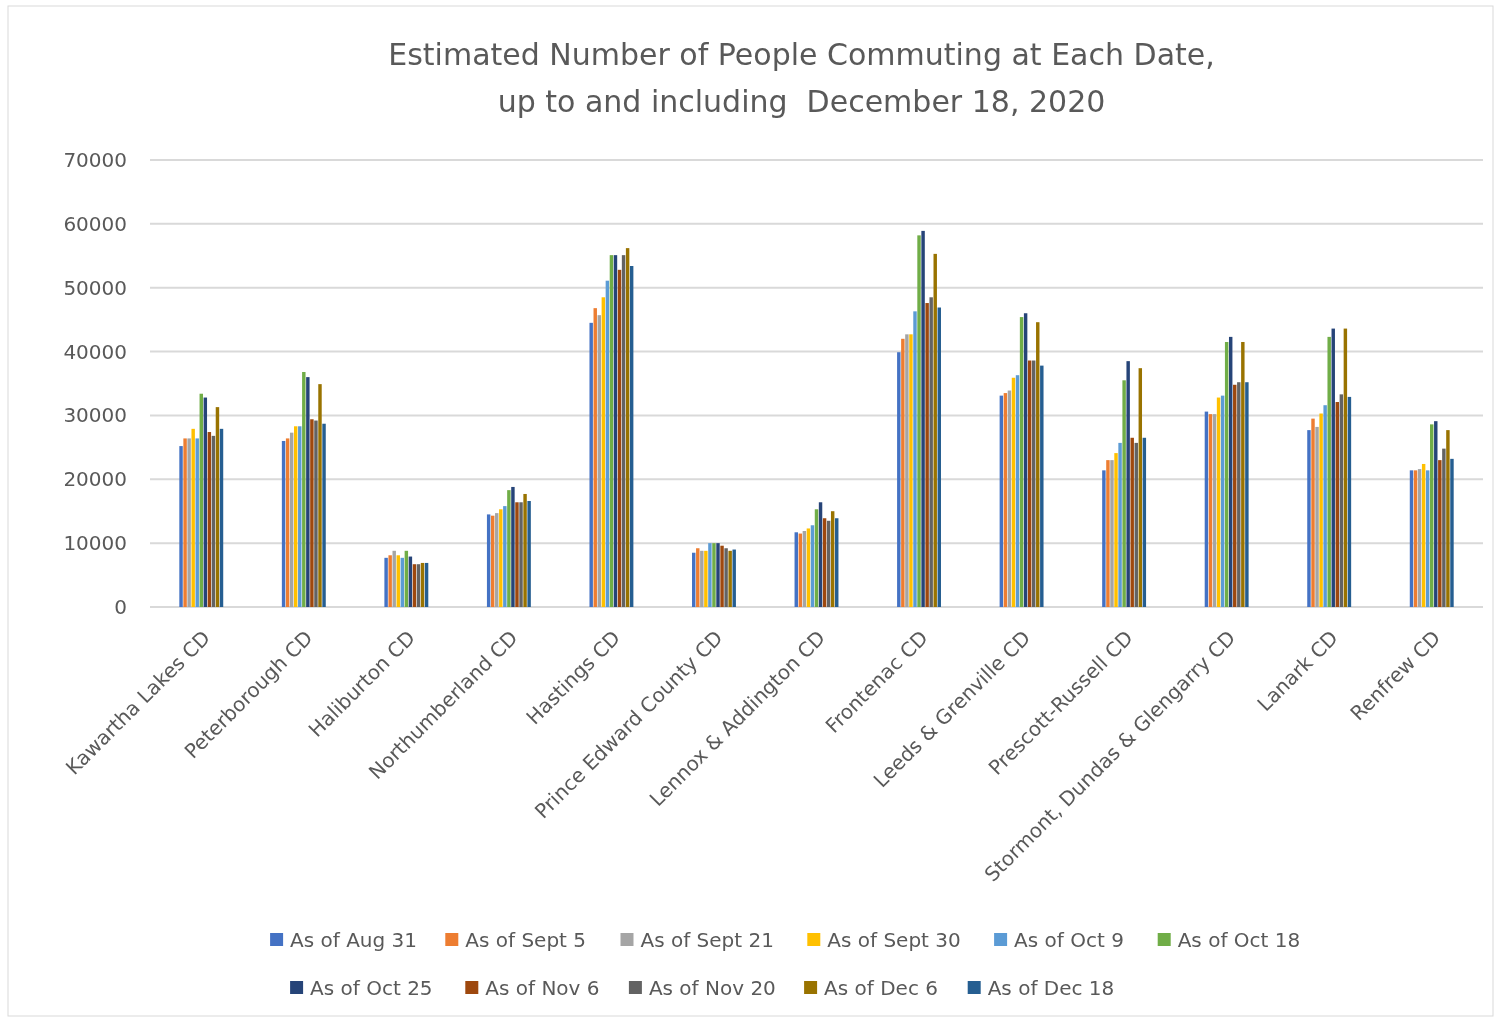 Image resolution: width=1501 pixels, height=1020 pixels. Describe the element at coordinates (801, 78) in the screenshot. I see `chart-title: Estimated Number of People Commuting at Each Date, up to and including December 18, 2020` at that location.